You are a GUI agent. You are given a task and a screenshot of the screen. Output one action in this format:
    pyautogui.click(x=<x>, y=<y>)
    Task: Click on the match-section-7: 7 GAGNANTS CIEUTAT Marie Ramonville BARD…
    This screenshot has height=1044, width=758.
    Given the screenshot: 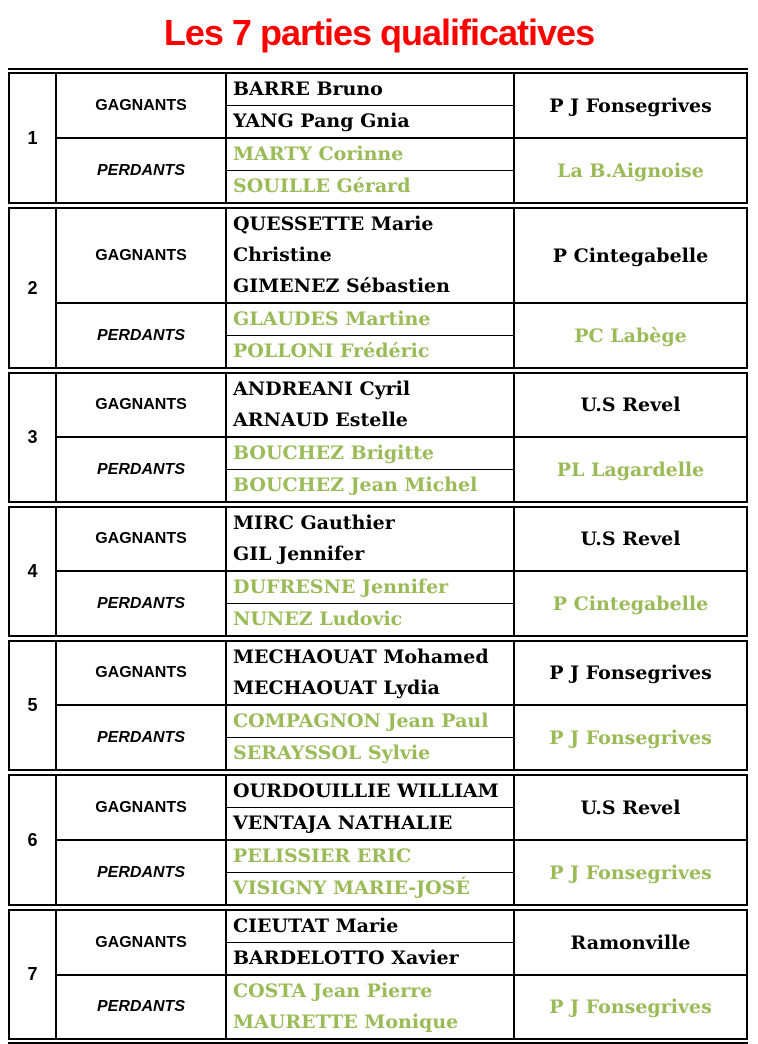 What is the action you would take?
    pyautogui.click(x=378, y=974)
    